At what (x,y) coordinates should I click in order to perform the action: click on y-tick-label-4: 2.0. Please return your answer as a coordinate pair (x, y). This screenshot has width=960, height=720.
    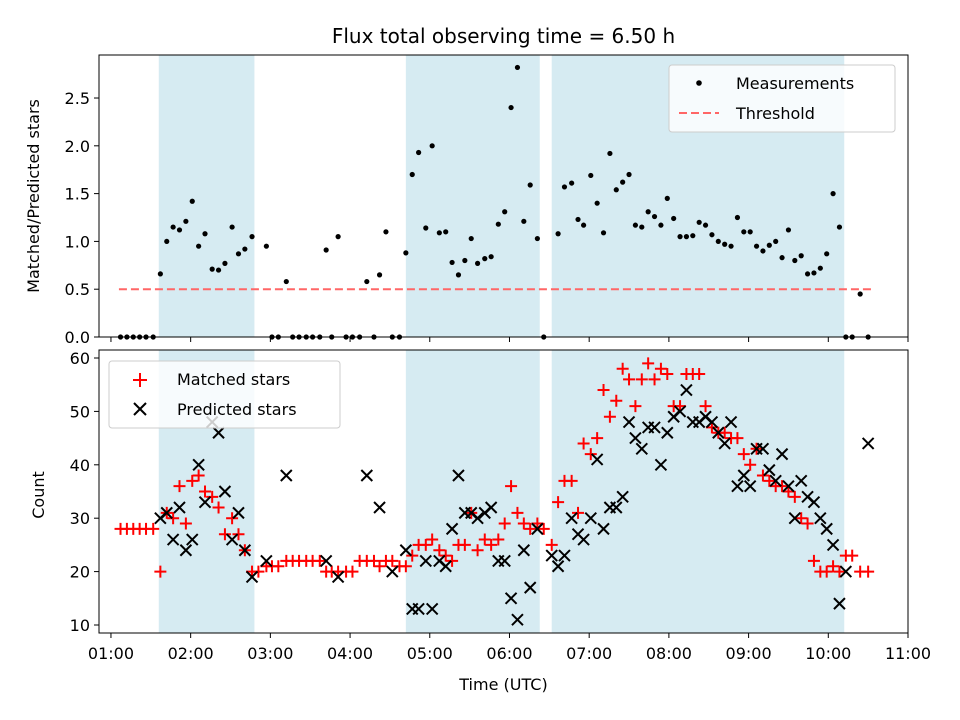
    Looking at the image, I should click on (77, 146).